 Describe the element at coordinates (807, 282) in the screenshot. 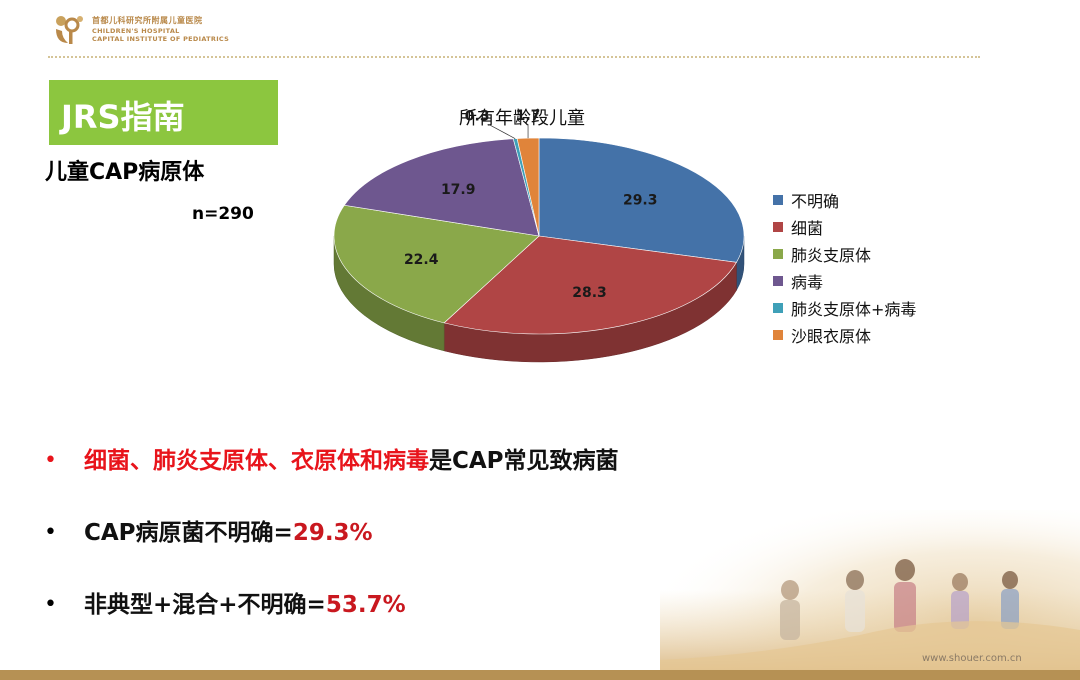

I see `legend-label-3: 病毒` at that location.